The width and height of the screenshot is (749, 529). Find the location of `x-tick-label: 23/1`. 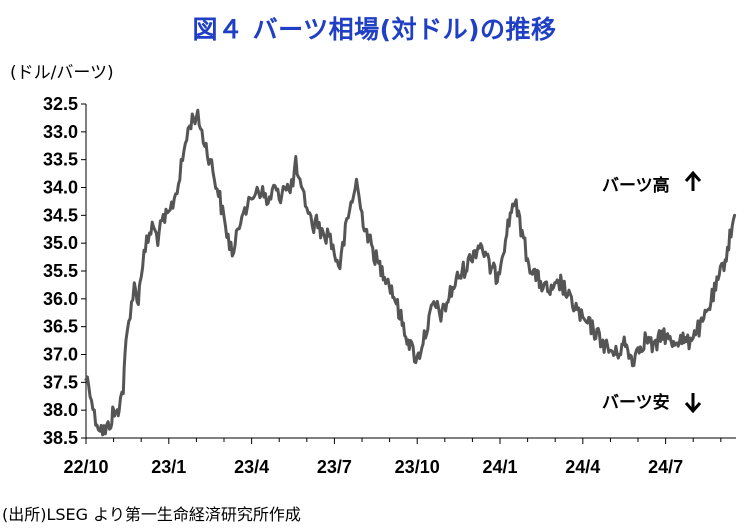

x-tick-label: 23/1 is located at coordinates (168, 467).